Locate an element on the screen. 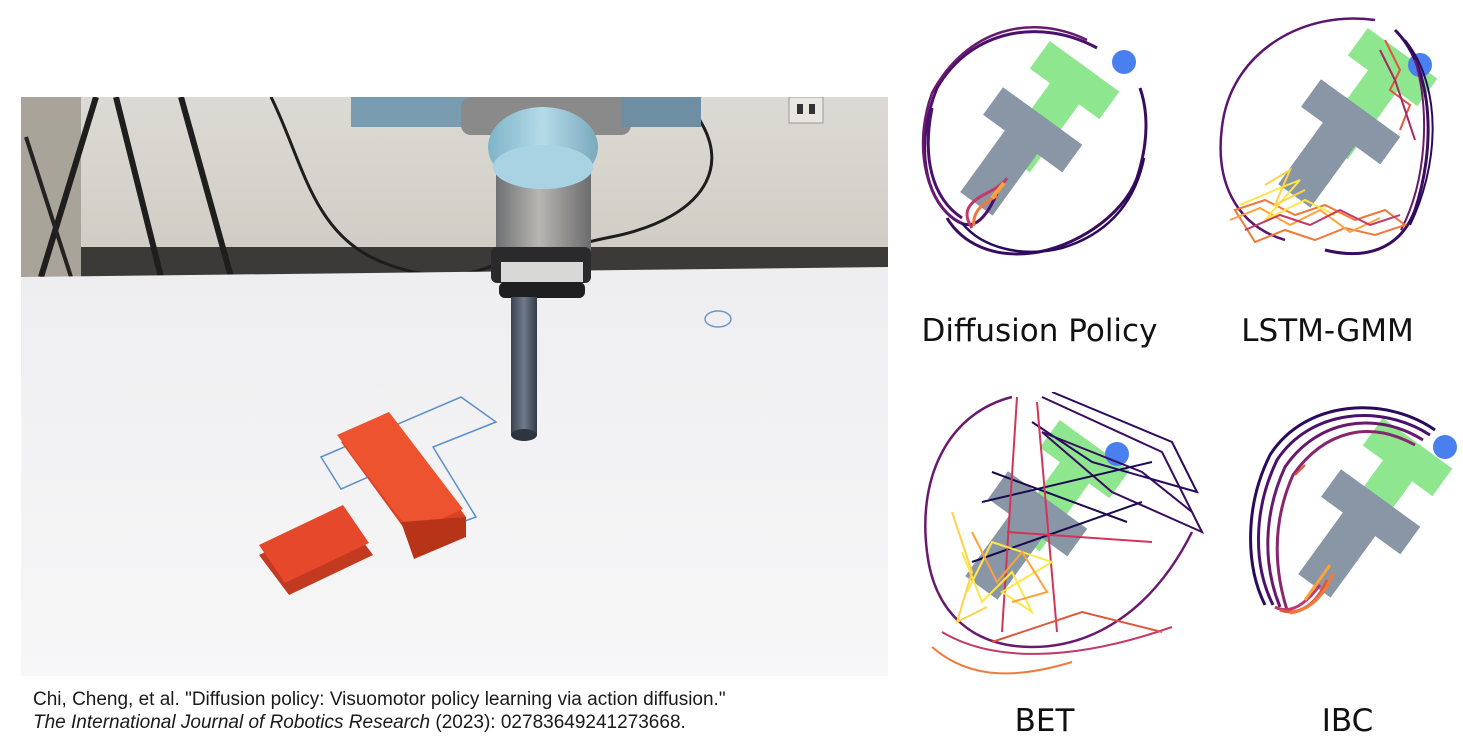 This screenshot has width=1463, height=746. citation-year-pages: (2023): 02783649241273668. is located at coordinates (558, 722).